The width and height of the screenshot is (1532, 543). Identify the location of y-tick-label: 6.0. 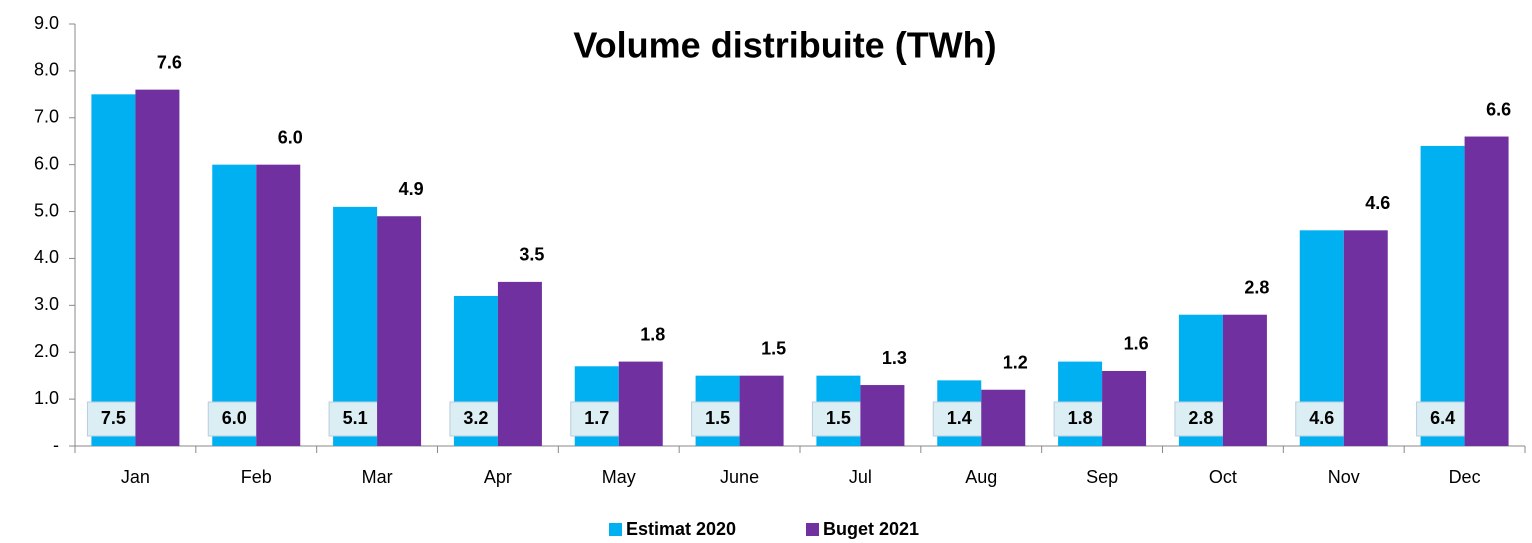
(46, 163).